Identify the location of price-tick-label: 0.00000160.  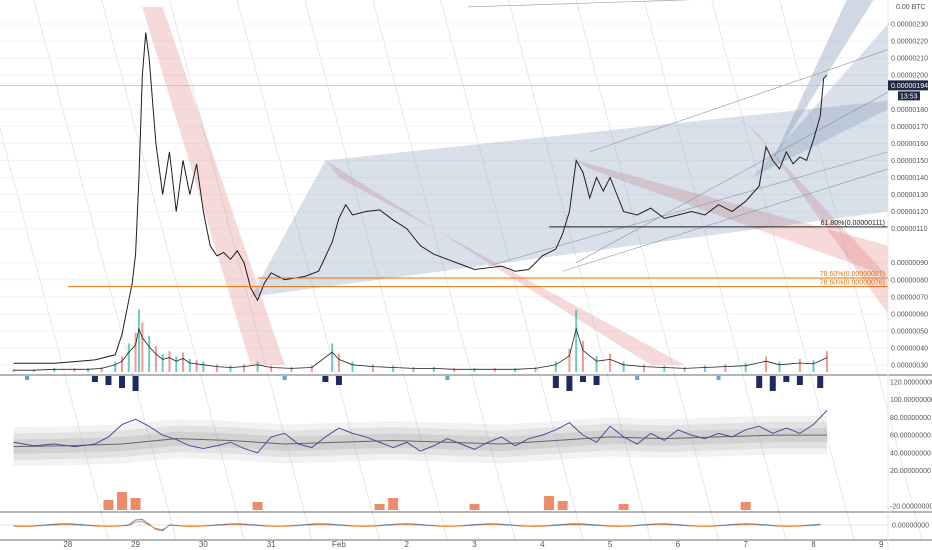
(909, 144).